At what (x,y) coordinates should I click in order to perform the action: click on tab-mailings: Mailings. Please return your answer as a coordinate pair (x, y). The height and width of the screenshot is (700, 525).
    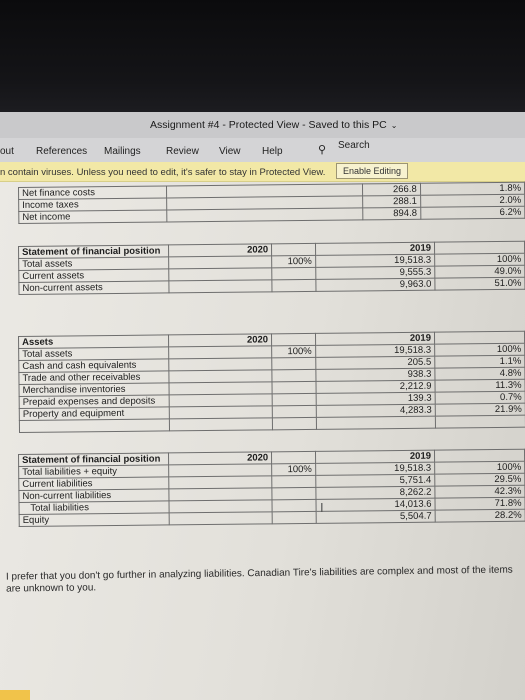
    Looking at the image, I should click on (122, 151).